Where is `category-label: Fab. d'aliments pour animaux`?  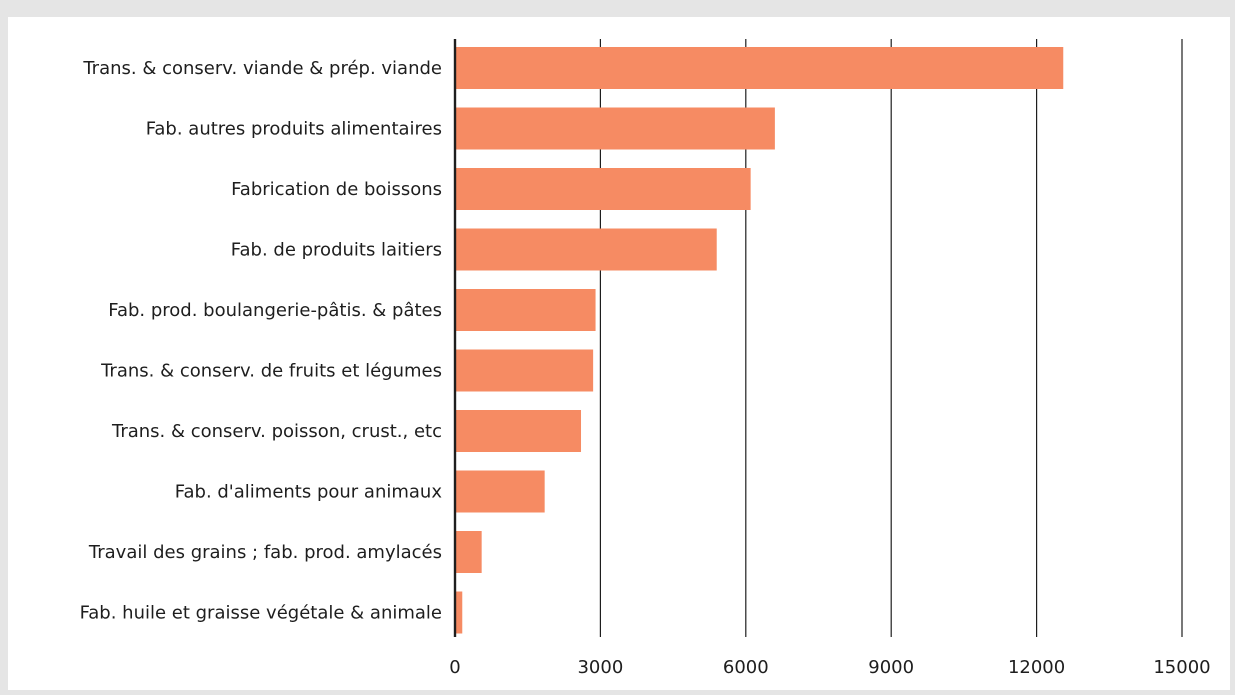 category-label: Fab. d'aliments pour animaux is located at coordinates (309, 492).